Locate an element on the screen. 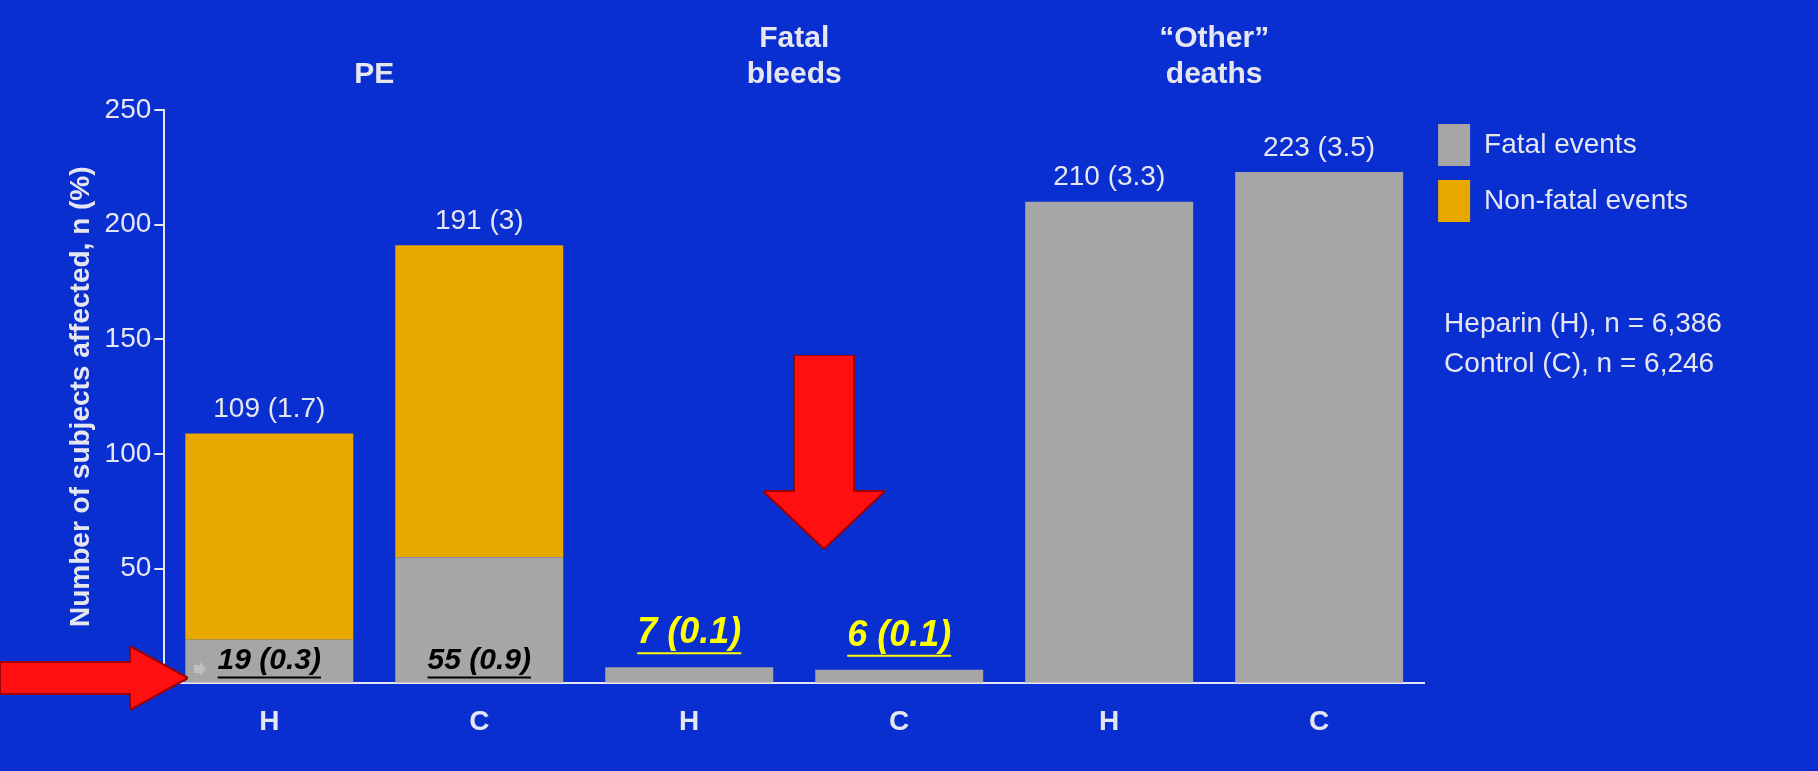  data-label: 6 (0.1) is located at coordinates (899, 633).